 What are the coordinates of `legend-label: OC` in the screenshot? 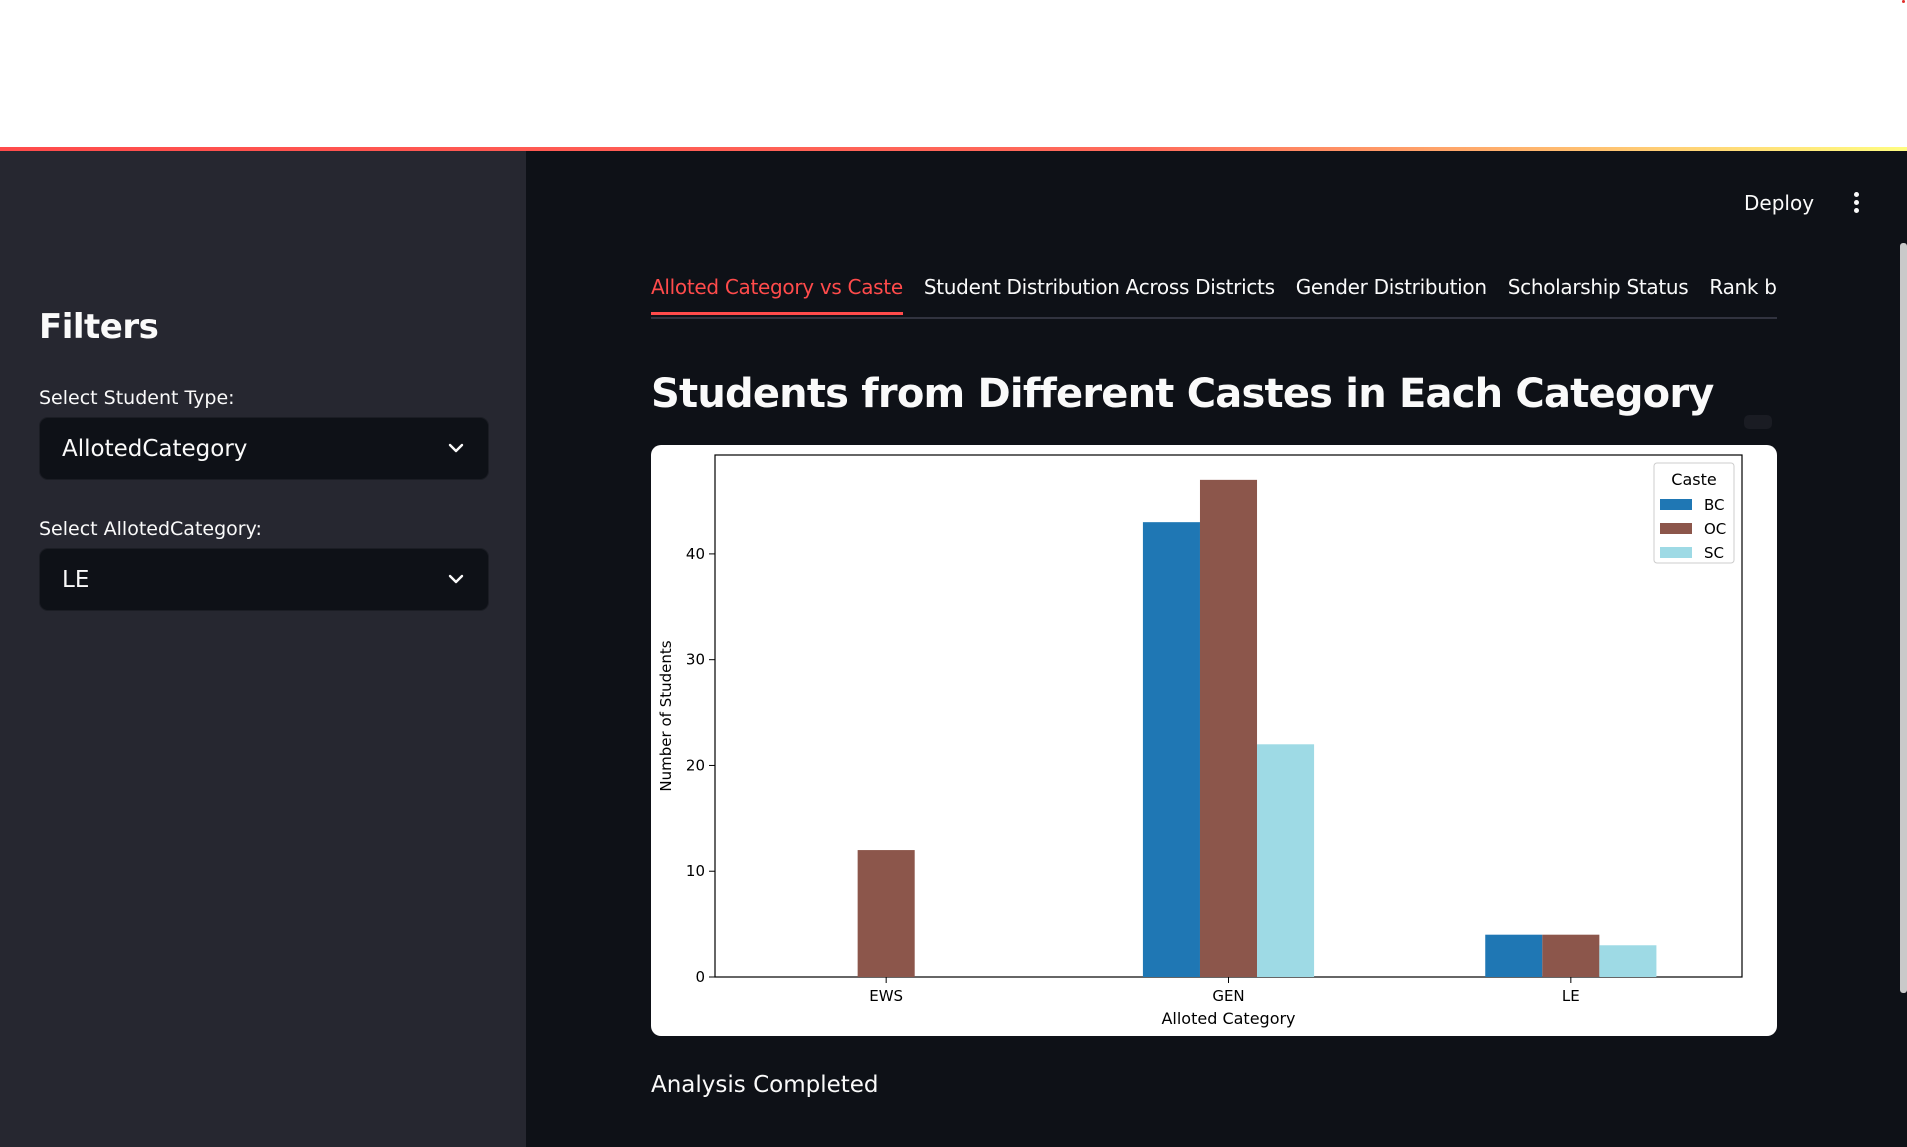 It's located at (1715, 529).